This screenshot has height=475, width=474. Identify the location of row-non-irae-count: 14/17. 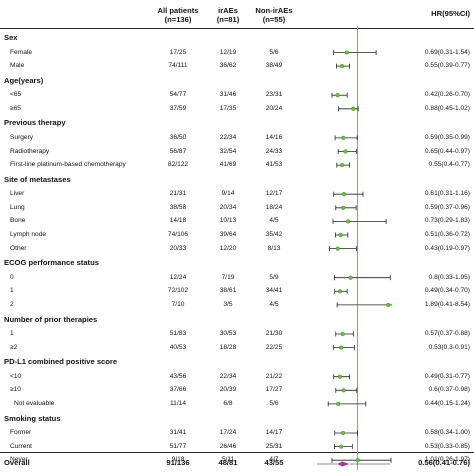
(274, 432).